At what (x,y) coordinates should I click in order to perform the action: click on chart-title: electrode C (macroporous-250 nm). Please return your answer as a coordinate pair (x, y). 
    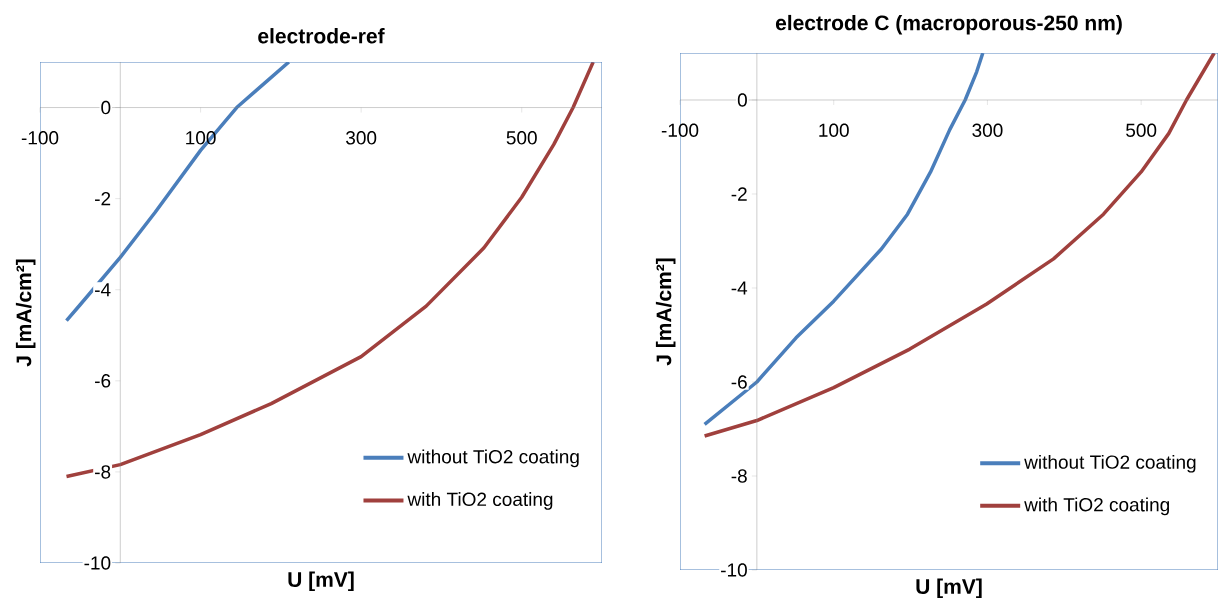
    Looking at the image, I should click on (948, 24).